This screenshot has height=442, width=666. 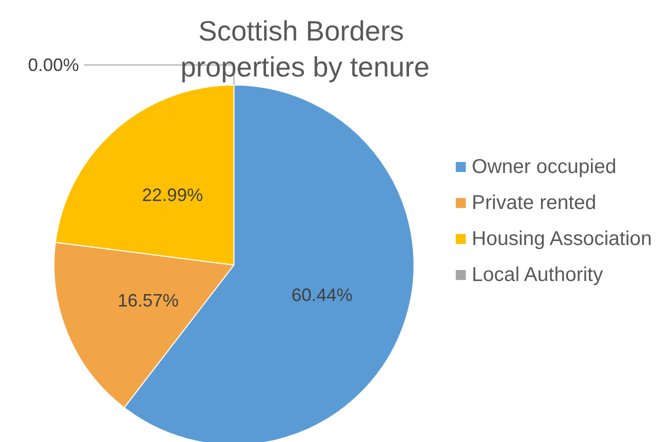 I want to click on chart-title: Scottish Borders properties by tenure, so click(x=305, y=49).